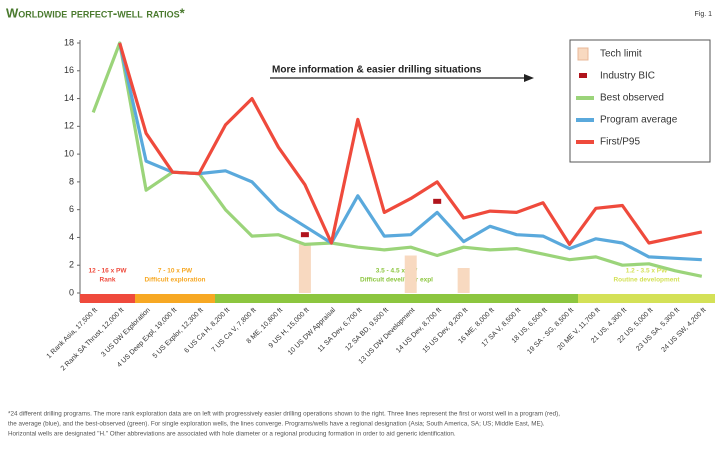 The height and width of the screenshot is (454, 720). Describe the element at coordinates (71, 209) in the screenshot. I see `y-tick-label: 6` at that location.